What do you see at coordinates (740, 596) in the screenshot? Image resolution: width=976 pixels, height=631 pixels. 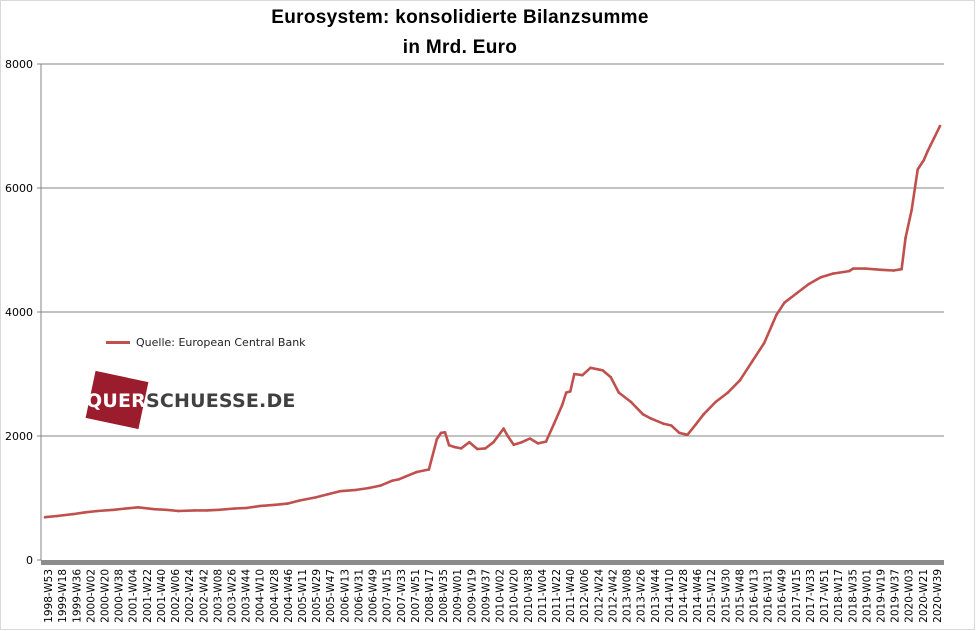 I see `x-tick-label-49: 2015-W48` at bounding box center [740, 596].